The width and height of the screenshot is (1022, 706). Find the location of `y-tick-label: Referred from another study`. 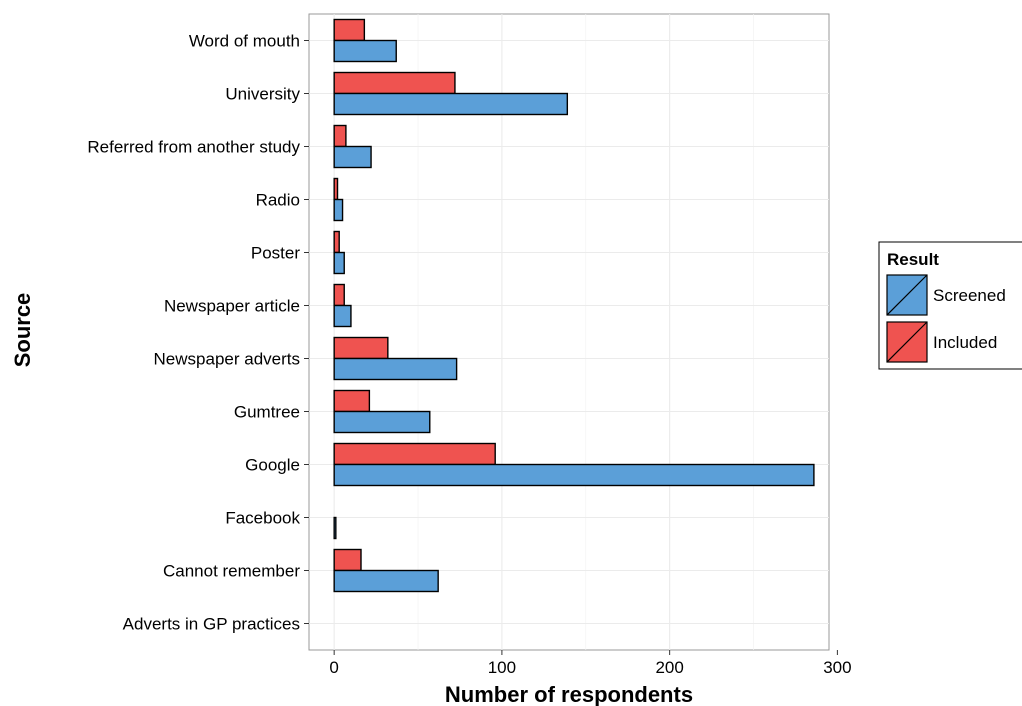

y-tick-label: Referred from another study is located at coordinates (193, 147).